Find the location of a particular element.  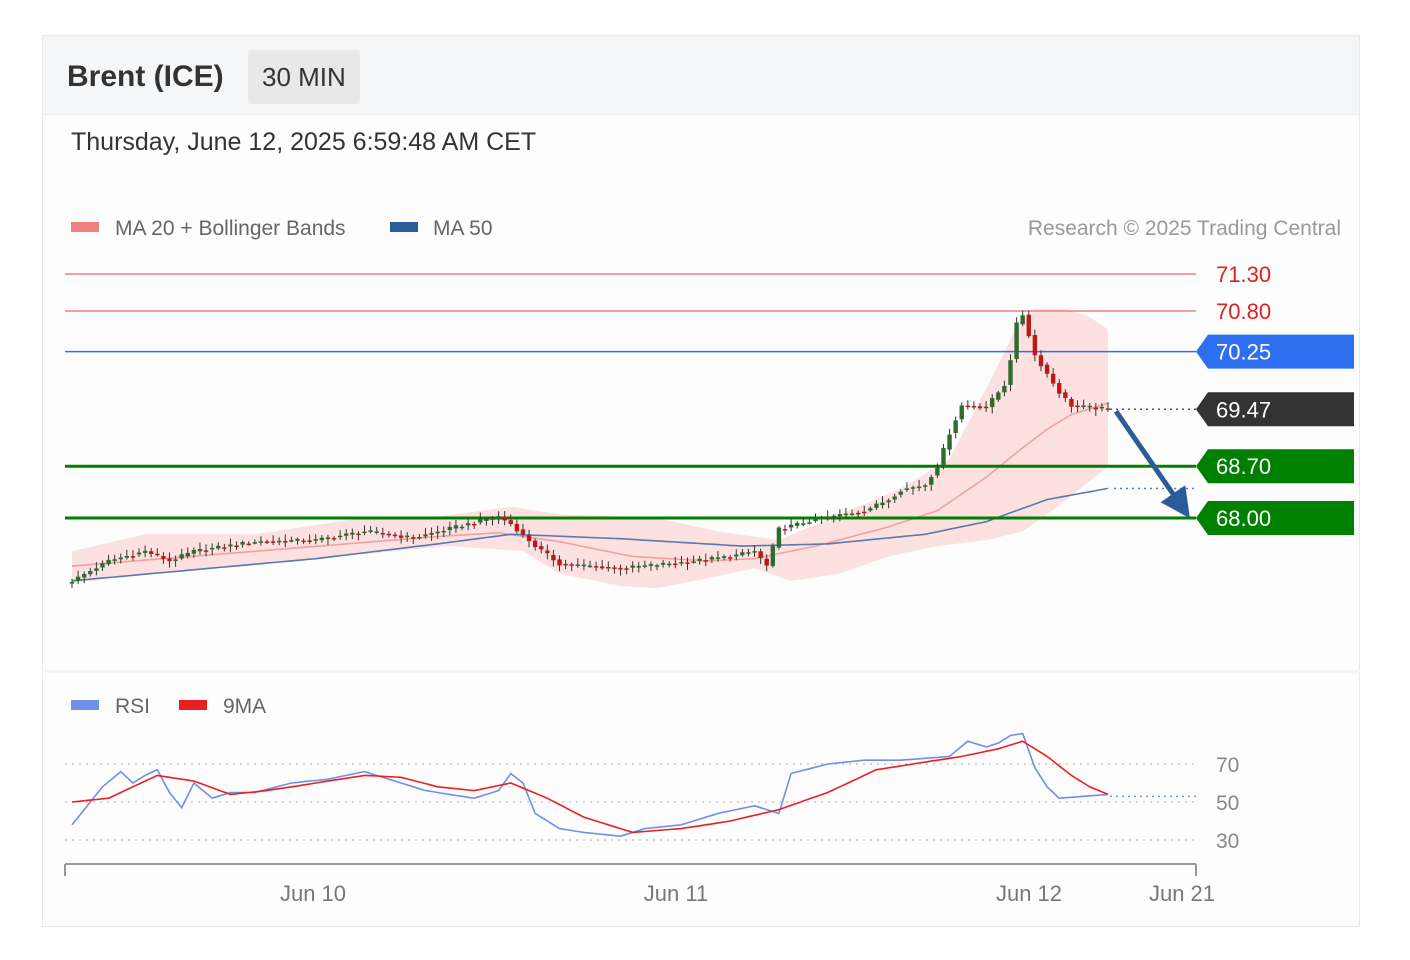

pane-separator is located at coordinates (701, 671).